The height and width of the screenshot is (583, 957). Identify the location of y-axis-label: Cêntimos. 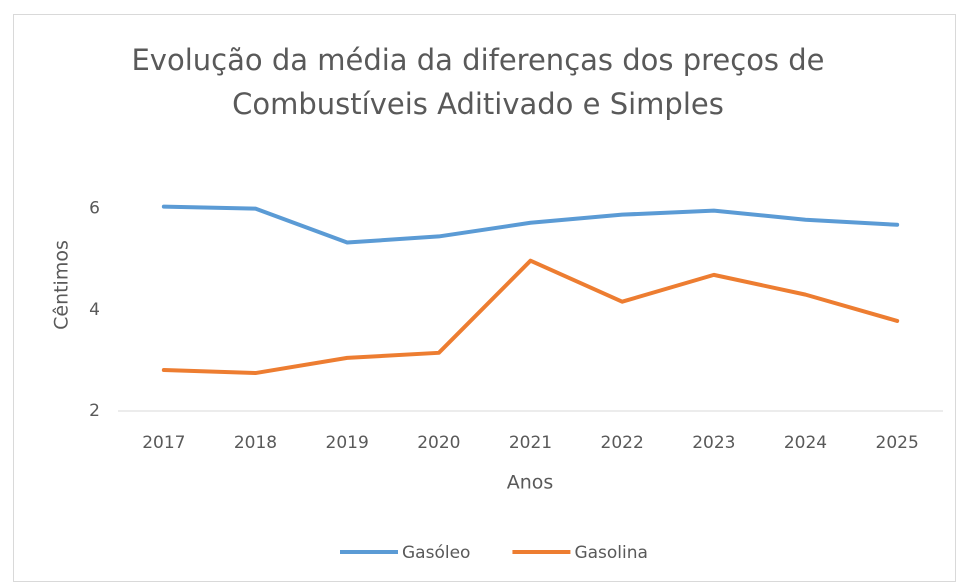
(62, 285).